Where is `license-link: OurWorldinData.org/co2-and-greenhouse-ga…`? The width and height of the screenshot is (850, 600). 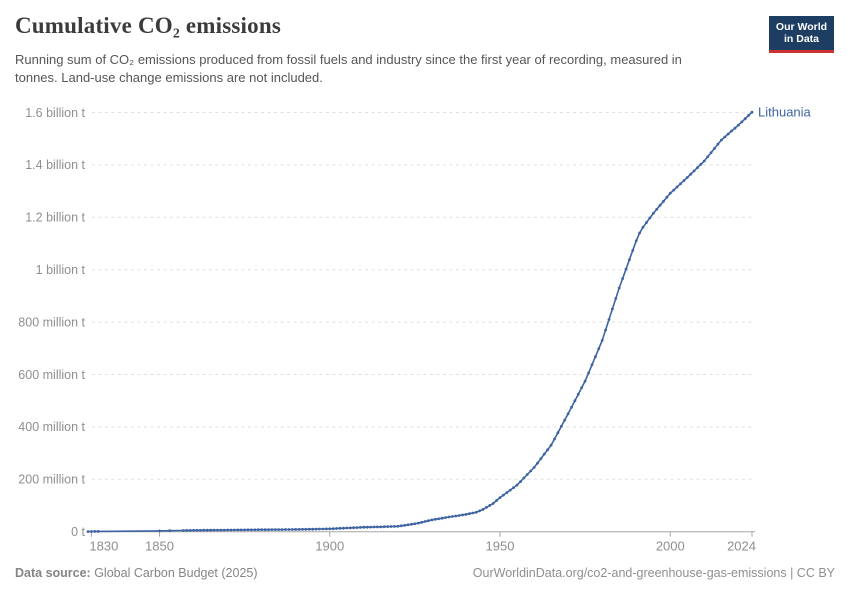
license-link: OurWorldinData.org/co2-and-greenhouse-ga… is located at coordinates (653, 573).